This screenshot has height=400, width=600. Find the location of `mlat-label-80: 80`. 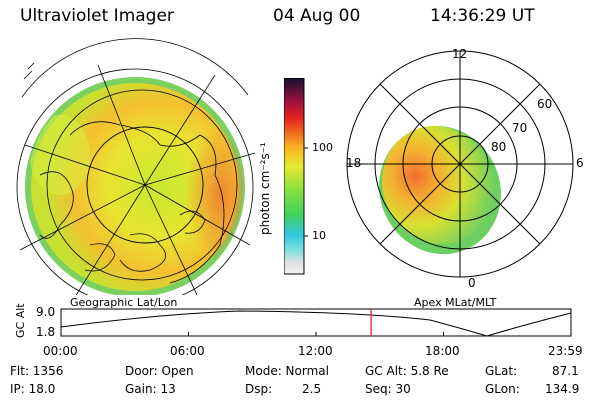

mlat-label-80: 80 is located at coordinates (499, 147).